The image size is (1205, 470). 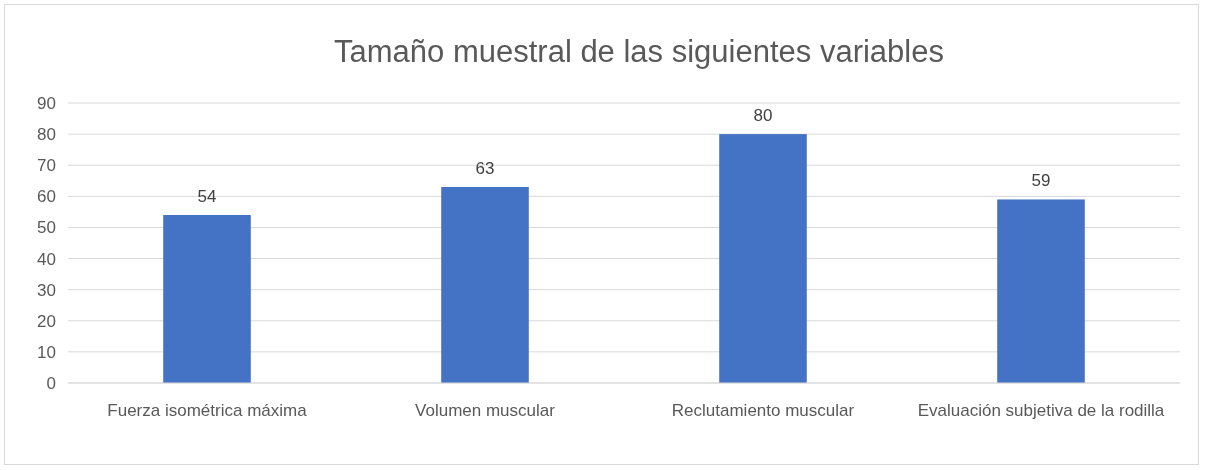 What do you see at coordinates (46, 166) in the screenshot?
I see `y-tick-label: 70` at bounding box center [46, 166].